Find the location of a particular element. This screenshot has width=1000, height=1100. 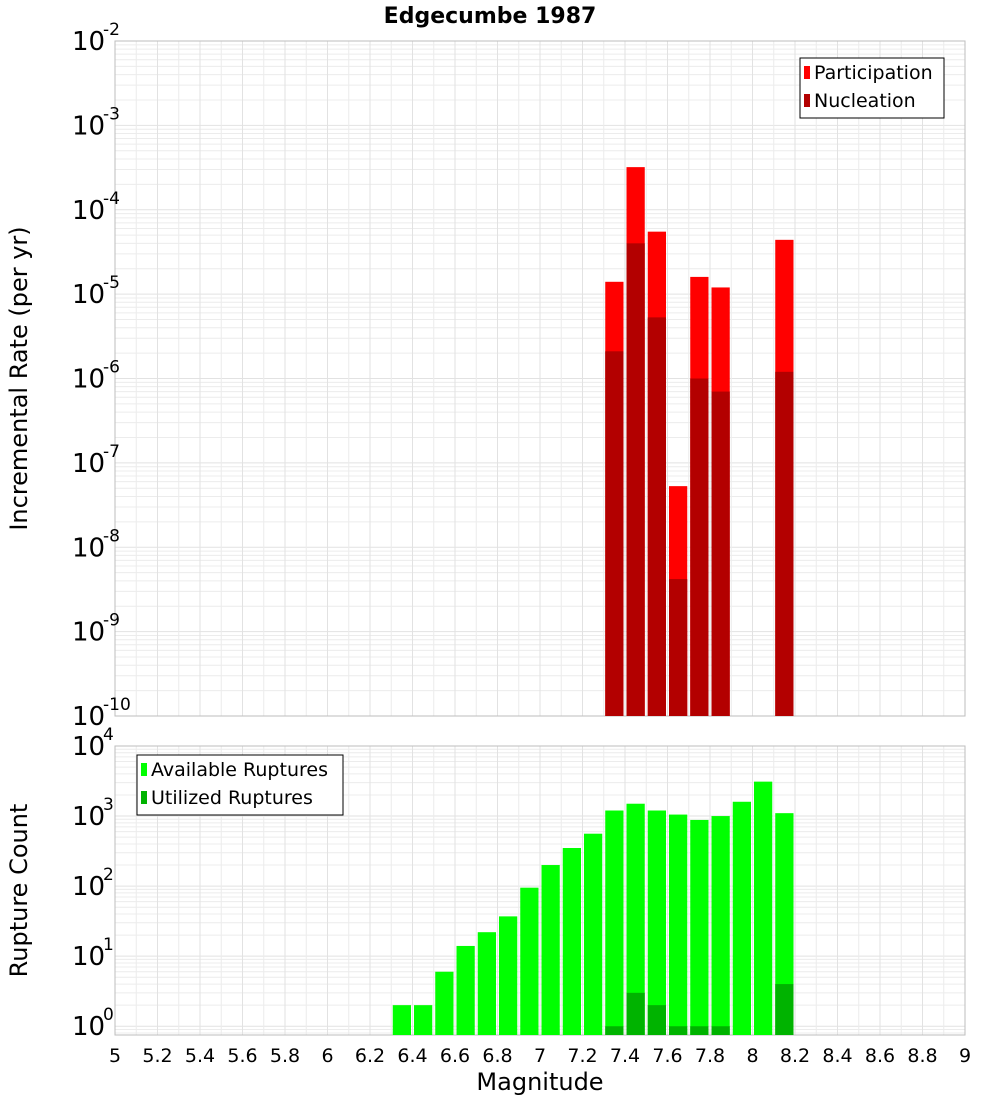

legend-1: Available Ruptures Utilized Ruptures is located at coordinates (240, 785).